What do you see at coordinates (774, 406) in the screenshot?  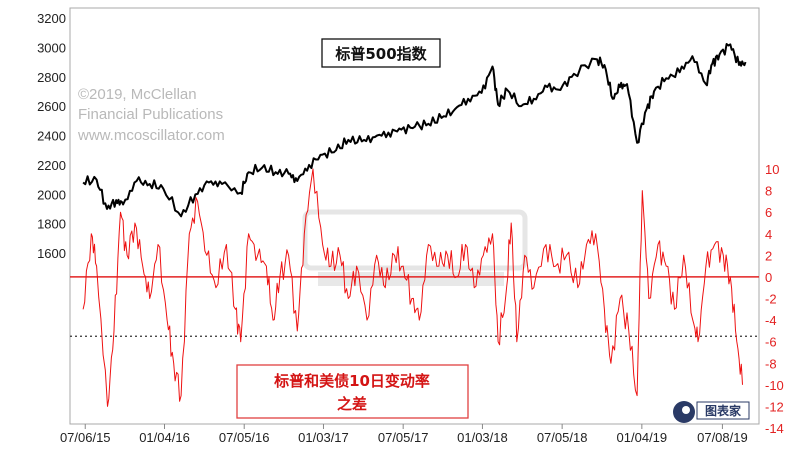 I see `right-tick-label: -12` at bounding box center [774, 406].